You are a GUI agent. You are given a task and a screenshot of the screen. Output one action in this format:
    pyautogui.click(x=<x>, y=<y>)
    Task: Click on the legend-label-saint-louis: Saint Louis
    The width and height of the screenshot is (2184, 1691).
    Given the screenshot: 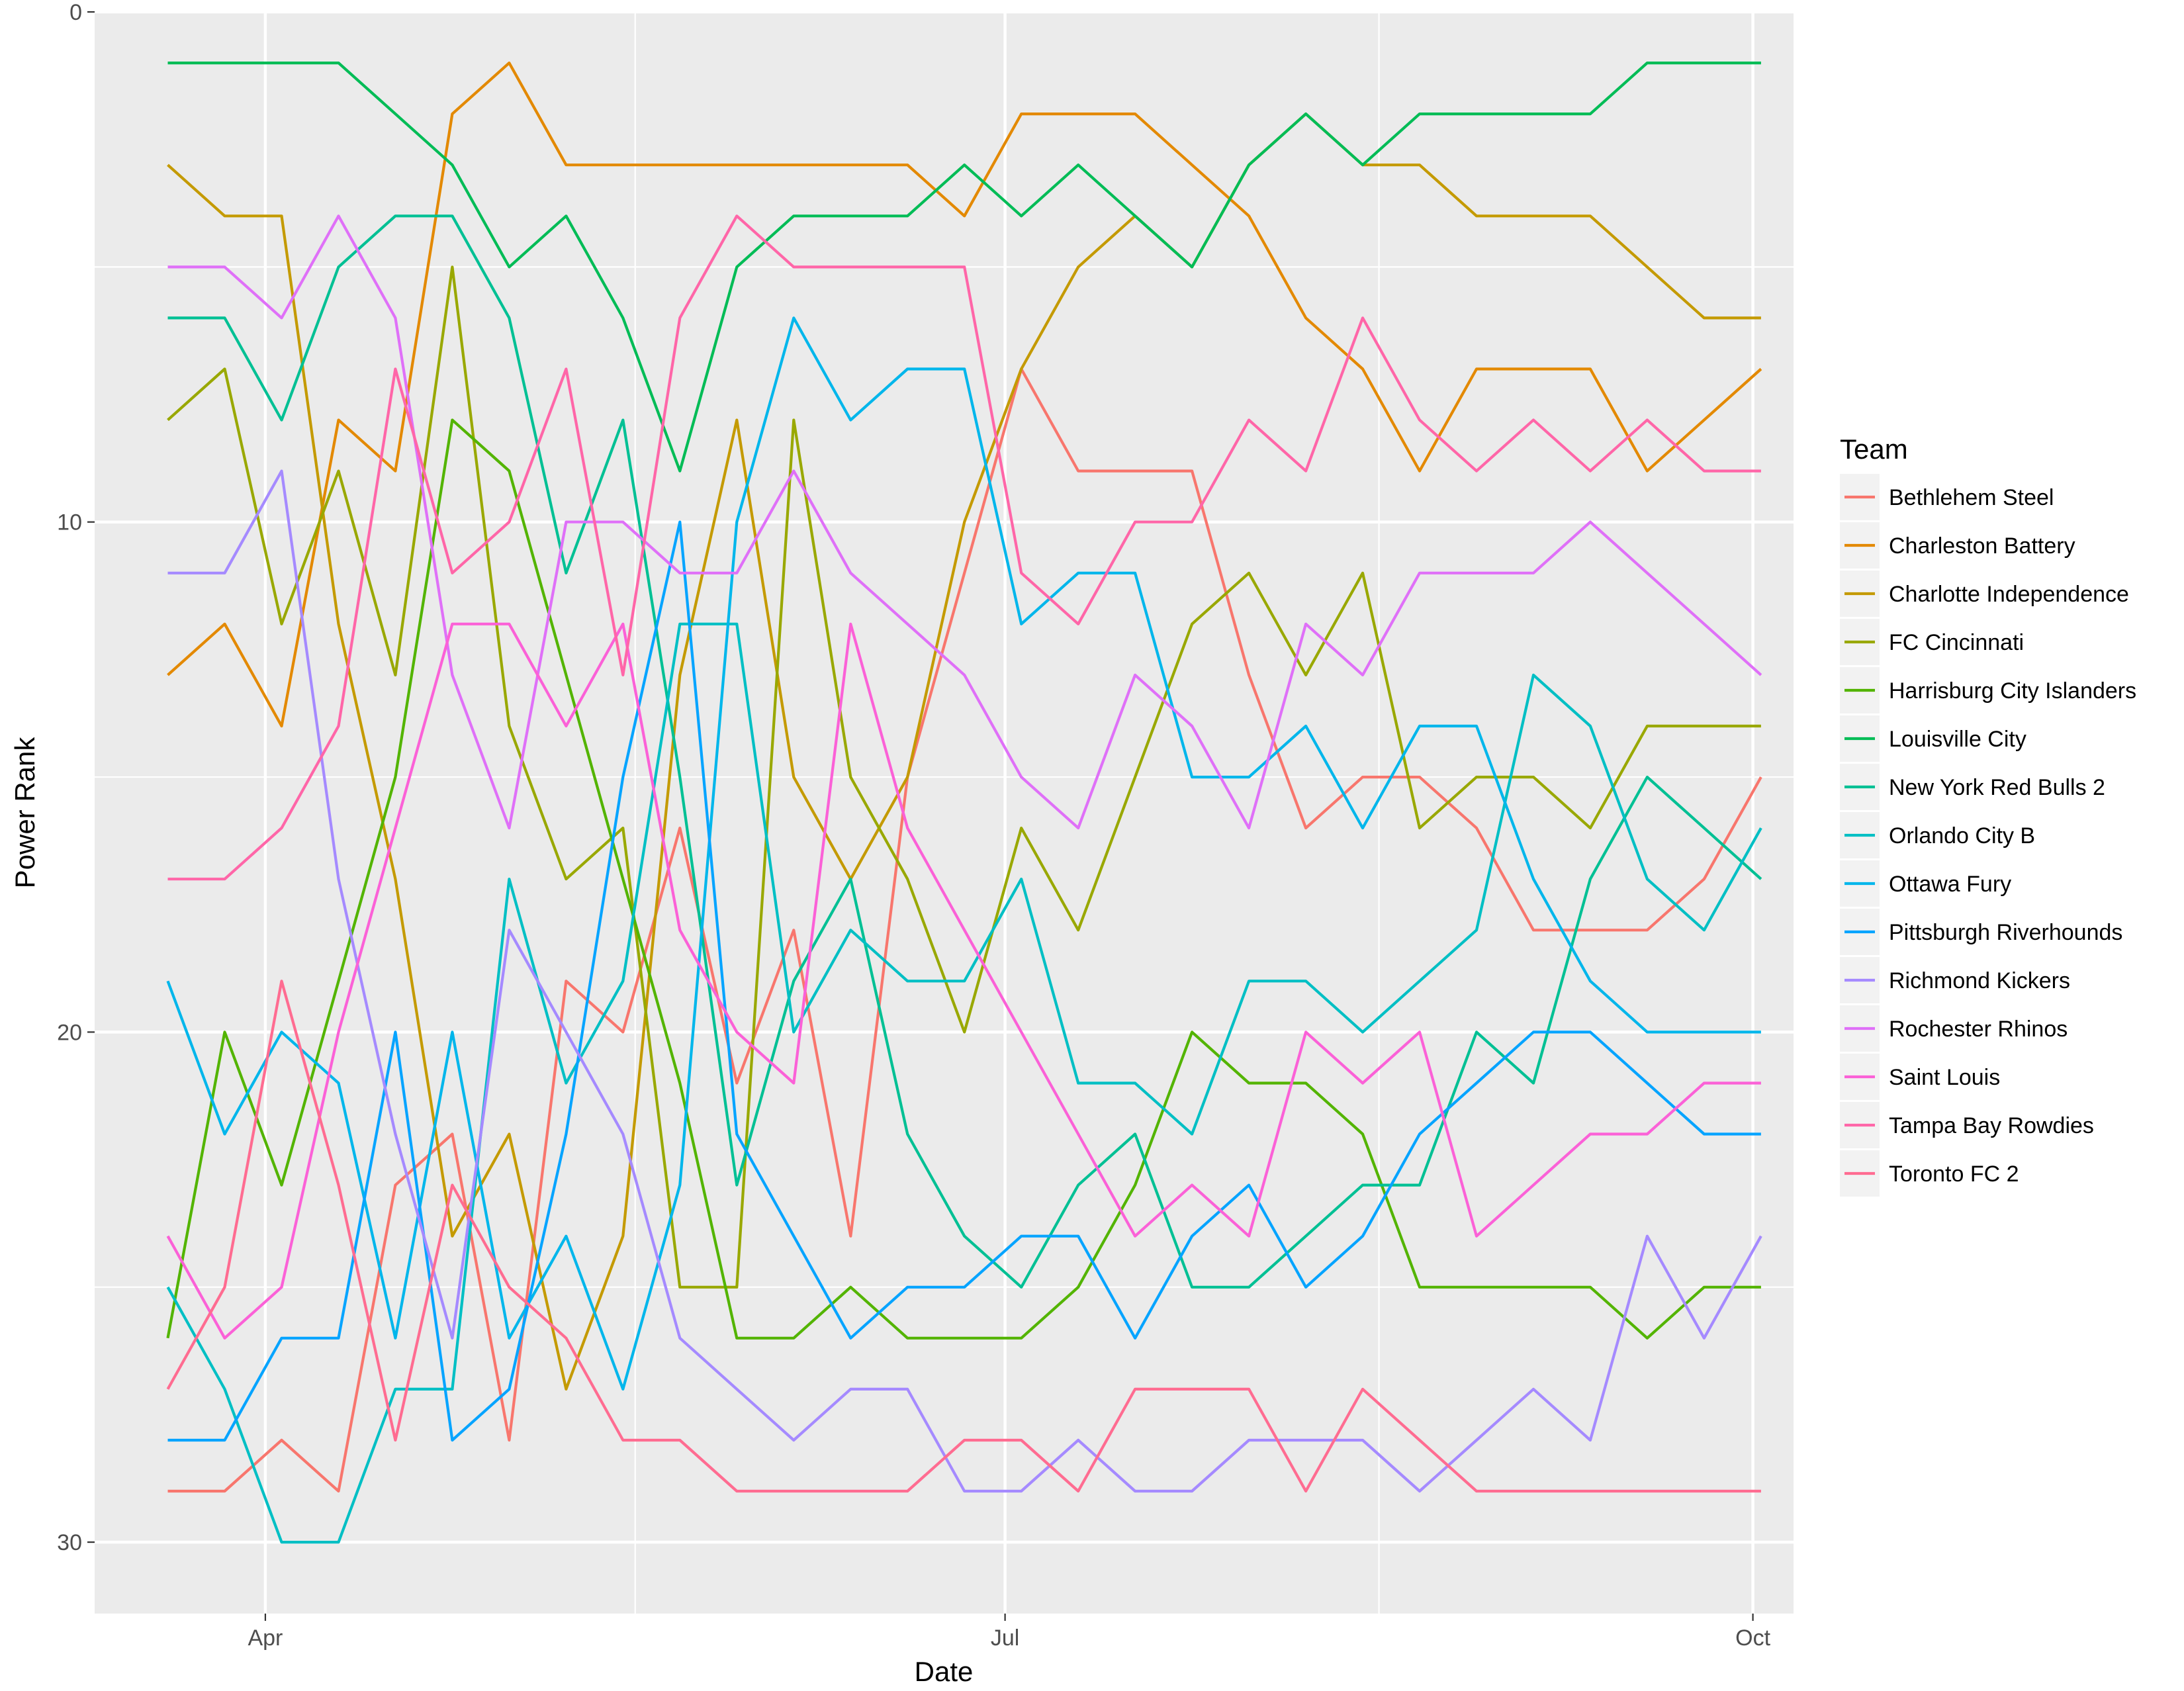 What is the action you would take?
    pyautogui.click(x=1945, y=1077)
    